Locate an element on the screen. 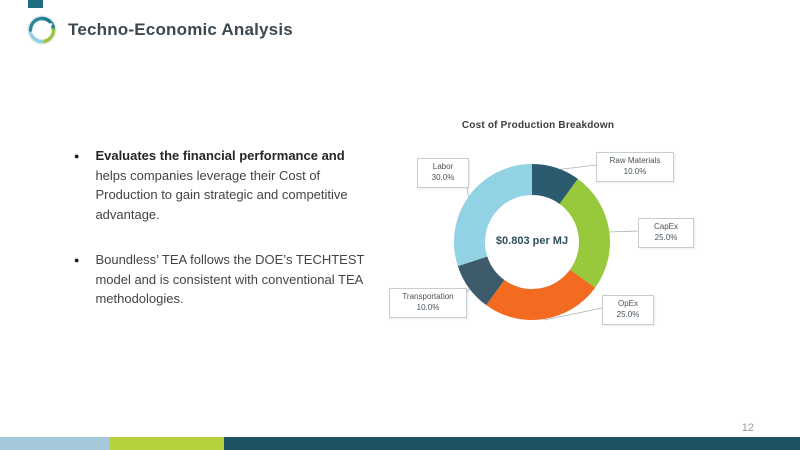 The image size is (800, 450). callout-name: Raw Materials is located at coordinates (635, 160).